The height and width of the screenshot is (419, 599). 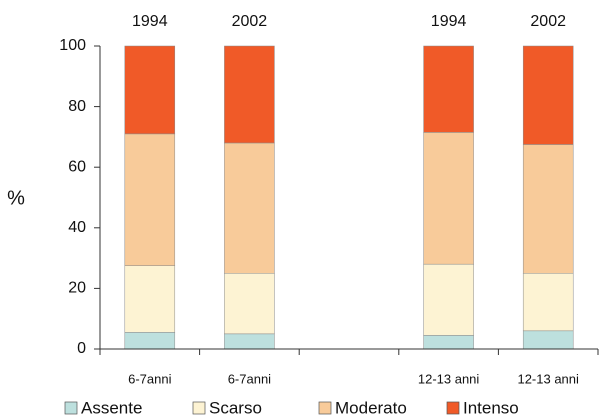 I want to click on y-tick-label: 100, so click(x=72, y=45).